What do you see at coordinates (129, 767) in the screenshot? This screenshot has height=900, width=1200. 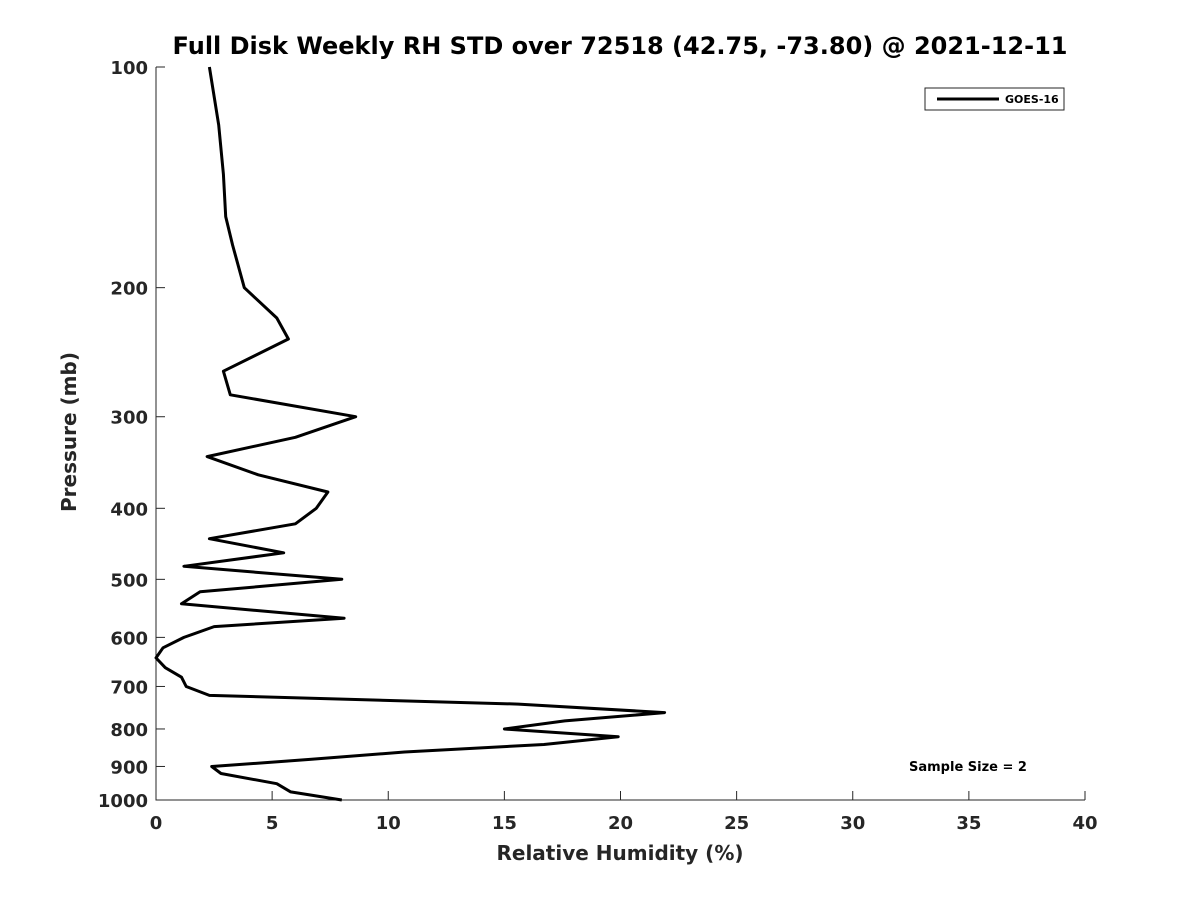 I see `y-tick-label: 900` at bounding box center [129, 767].